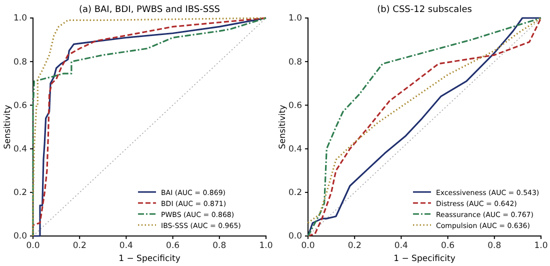 The width and height of the screenshot is (550, 266). What do you see at coordinates (424, 10) in the screenshot?
I see `chart-title: (b) CSS-12 subscales` at bounding box center [424, 10].